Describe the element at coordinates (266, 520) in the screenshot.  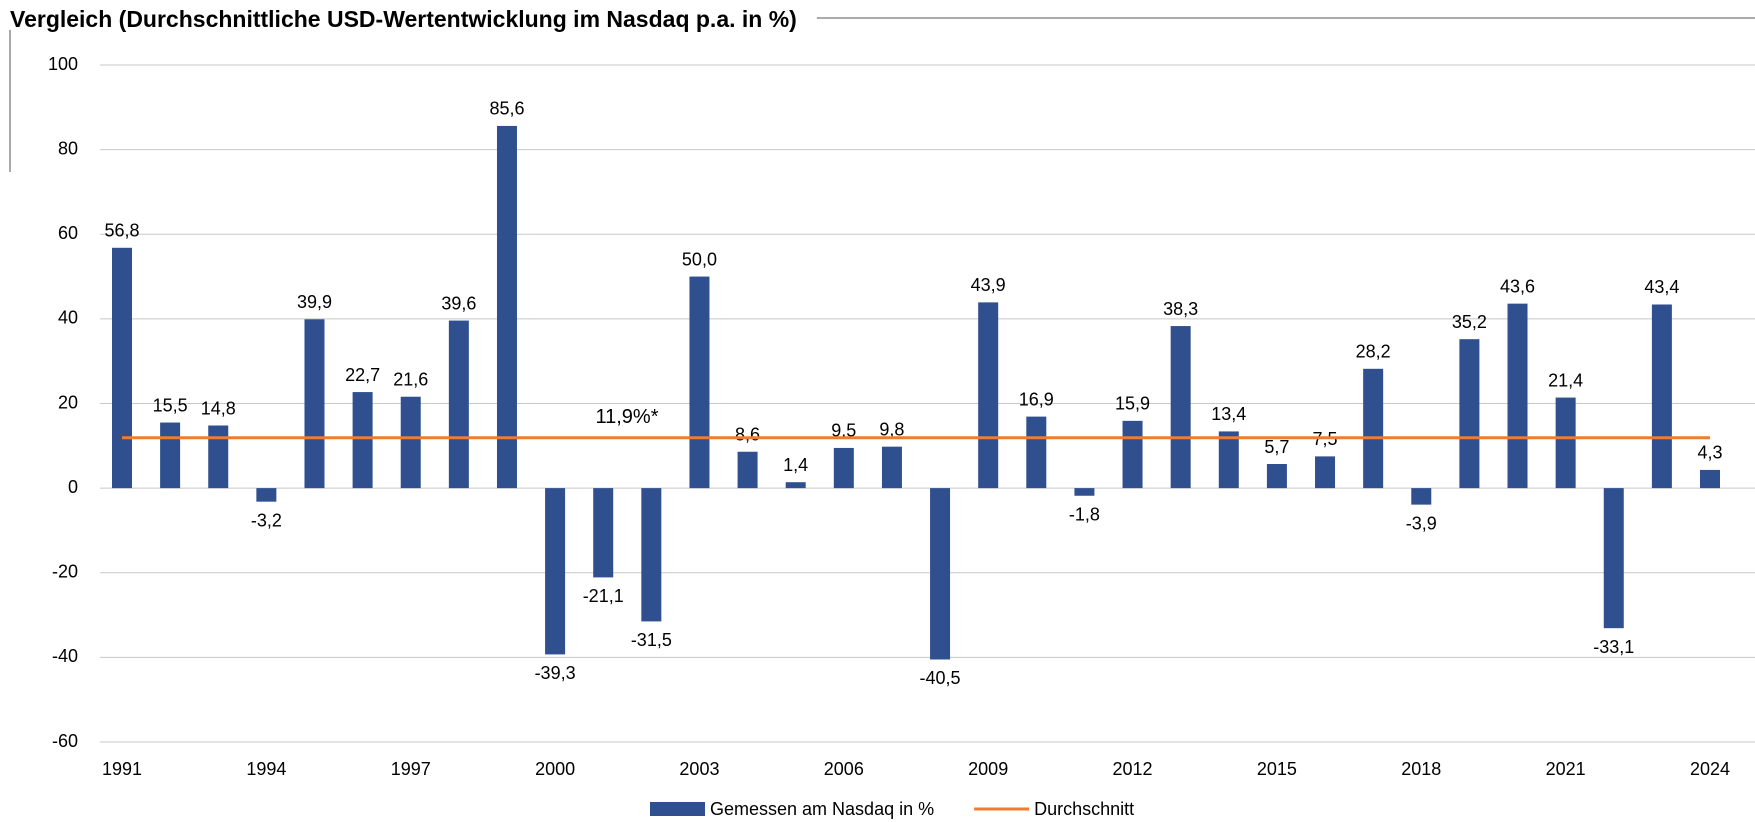
I see `data-label: -3,2` at that location.